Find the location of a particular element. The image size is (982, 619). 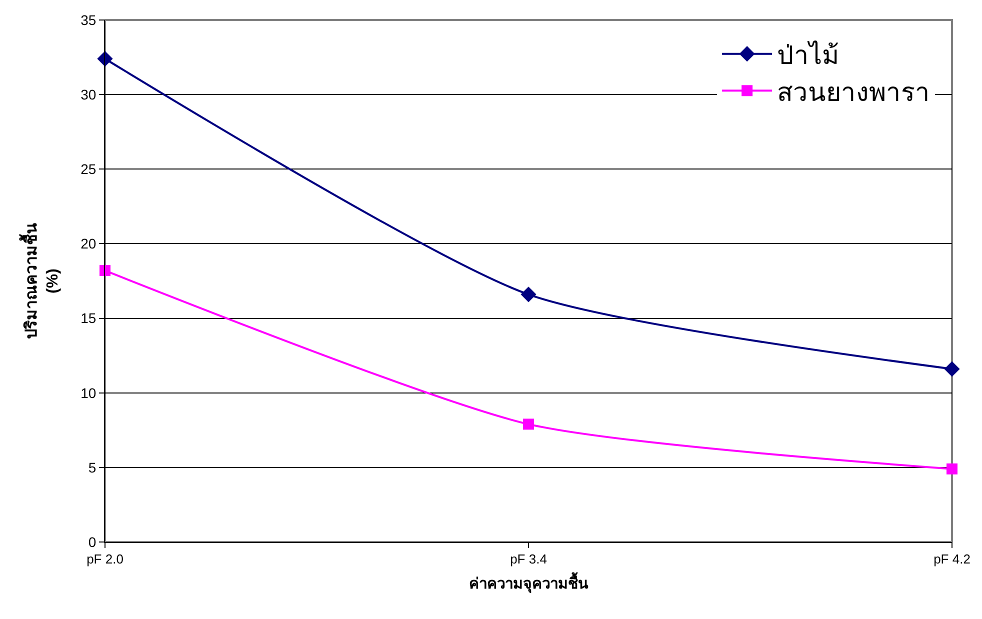

y-tick-label: 15 is located at coordinates (88, 318).